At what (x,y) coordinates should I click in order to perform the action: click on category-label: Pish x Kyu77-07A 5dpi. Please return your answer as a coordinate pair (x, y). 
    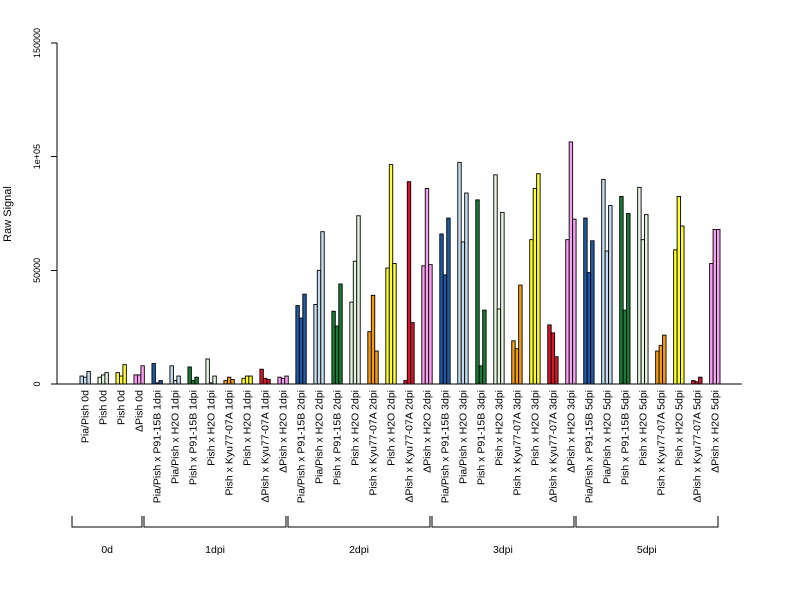
    Looking at the image, I should click on (661, 443).